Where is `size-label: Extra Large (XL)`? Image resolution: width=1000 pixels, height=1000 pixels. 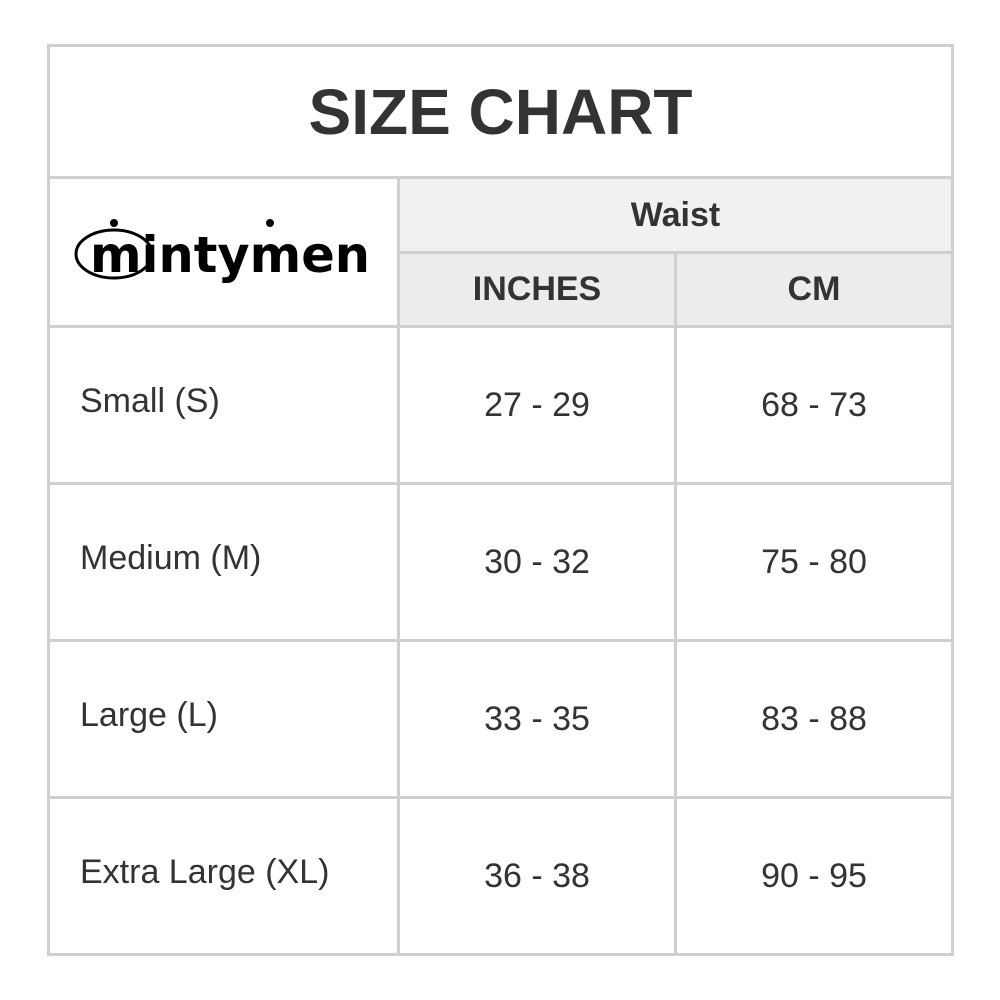 size-label: Extra Large (XL) is located at coordinates (223, 876).